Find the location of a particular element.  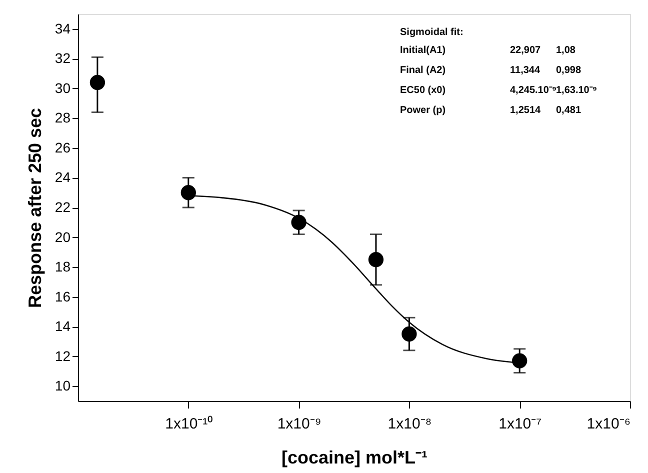

annotation: 0,998 is located at coordinates (569, 70).